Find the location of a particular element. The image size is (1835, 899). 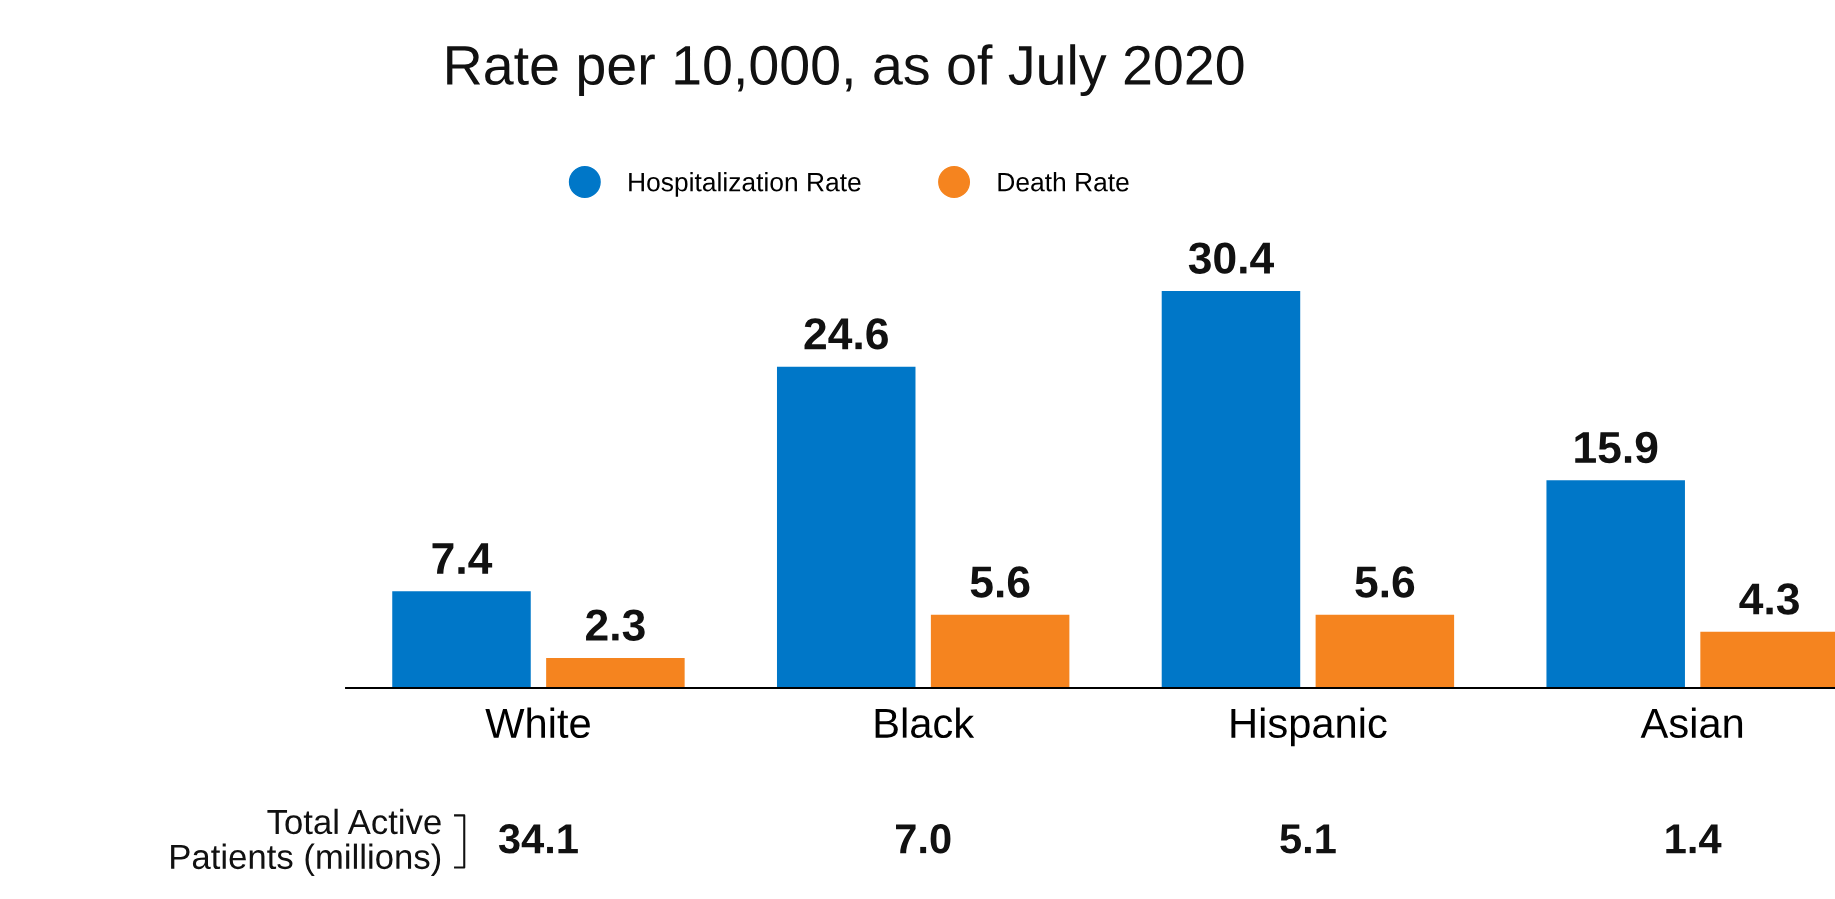

data-label: 4.3 is located at coordinates (1769, 599).